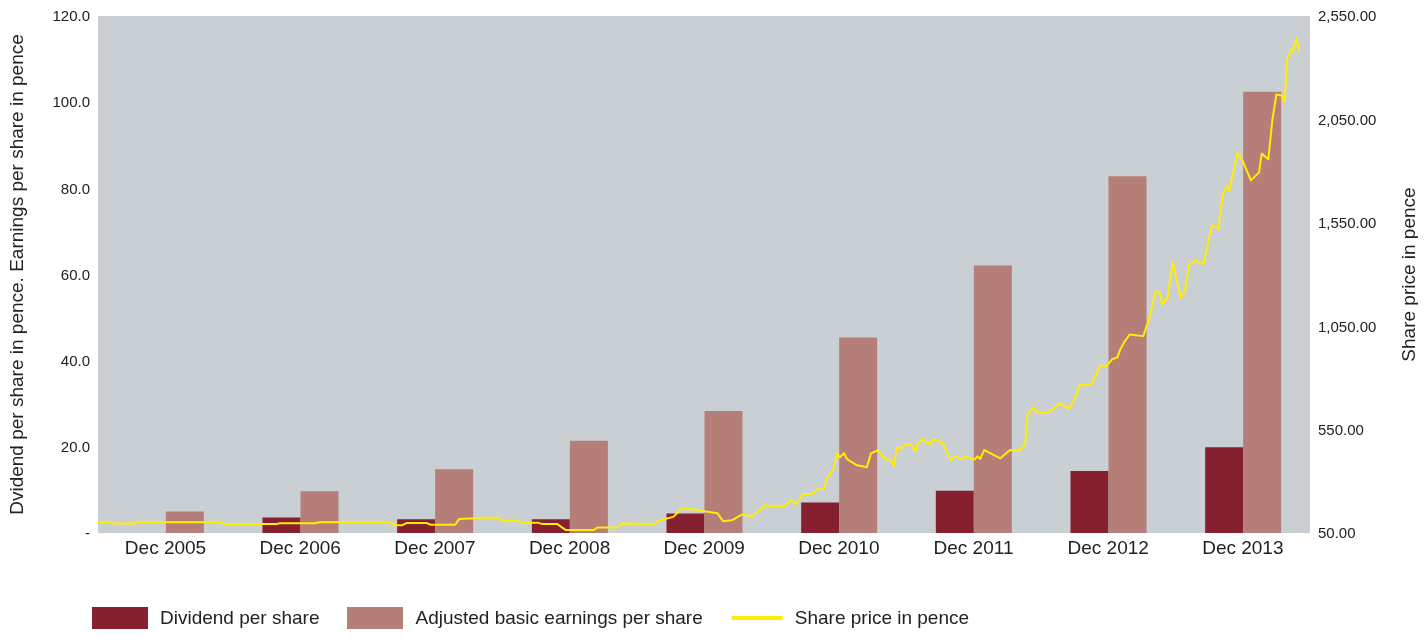  Describe the element at coordinates (1347, 223) in the screenshot. I see `y2-tick-label: 1,550.00` at that location.